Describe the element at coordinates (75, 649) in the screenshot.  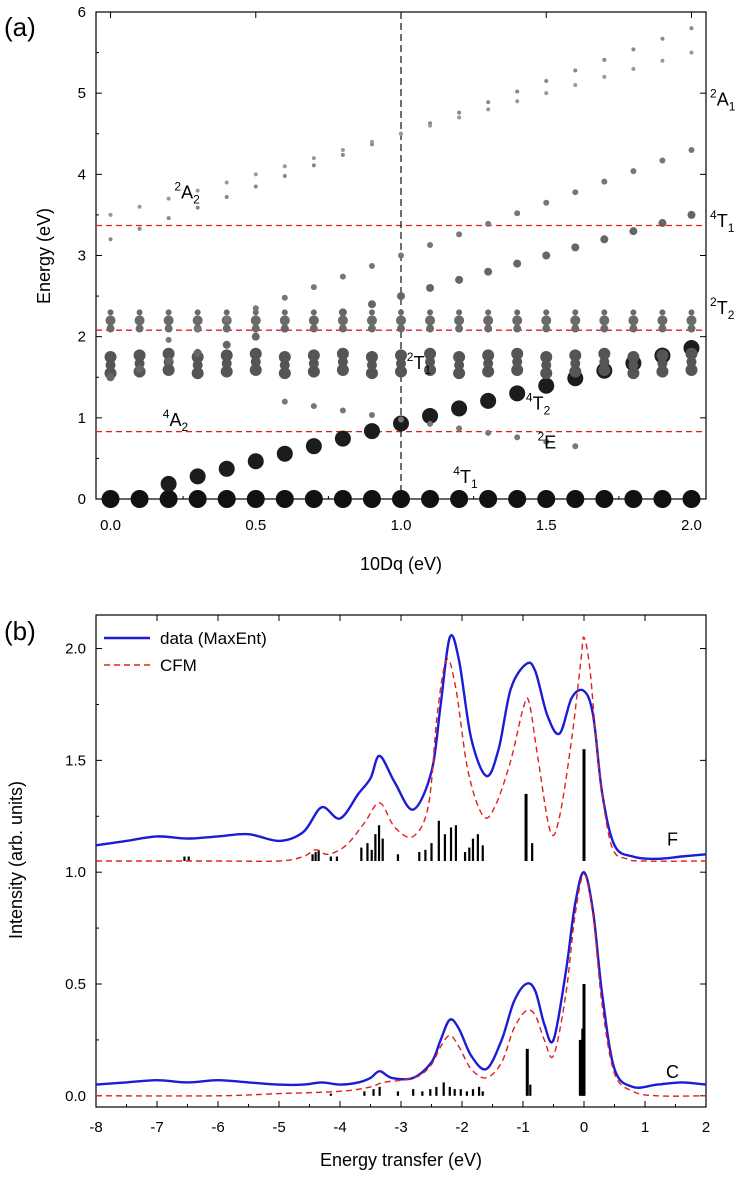
I see `y-tick-label: 2.0` at that location.